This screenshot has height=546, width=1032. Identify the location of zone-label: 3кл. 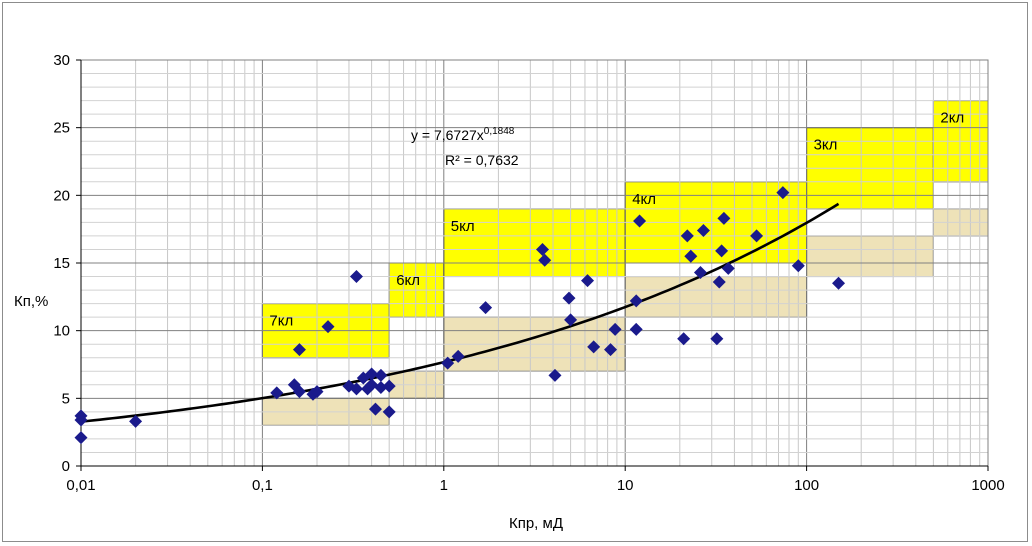
(826, 145).